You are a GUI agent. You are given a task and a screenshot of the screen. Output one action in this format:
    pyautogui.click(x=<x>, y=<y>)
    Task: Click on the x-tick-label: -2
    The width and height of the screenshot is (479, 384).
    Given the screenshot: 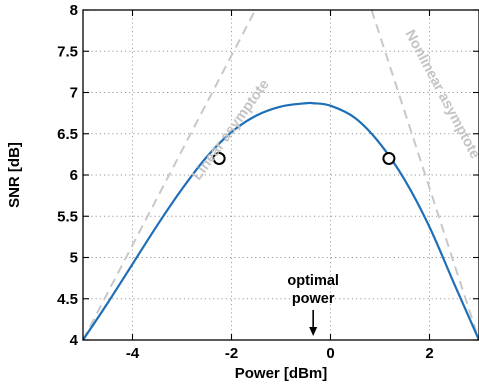 What is the action you would take?
    pyautogui.click(x=231, y=353)
    